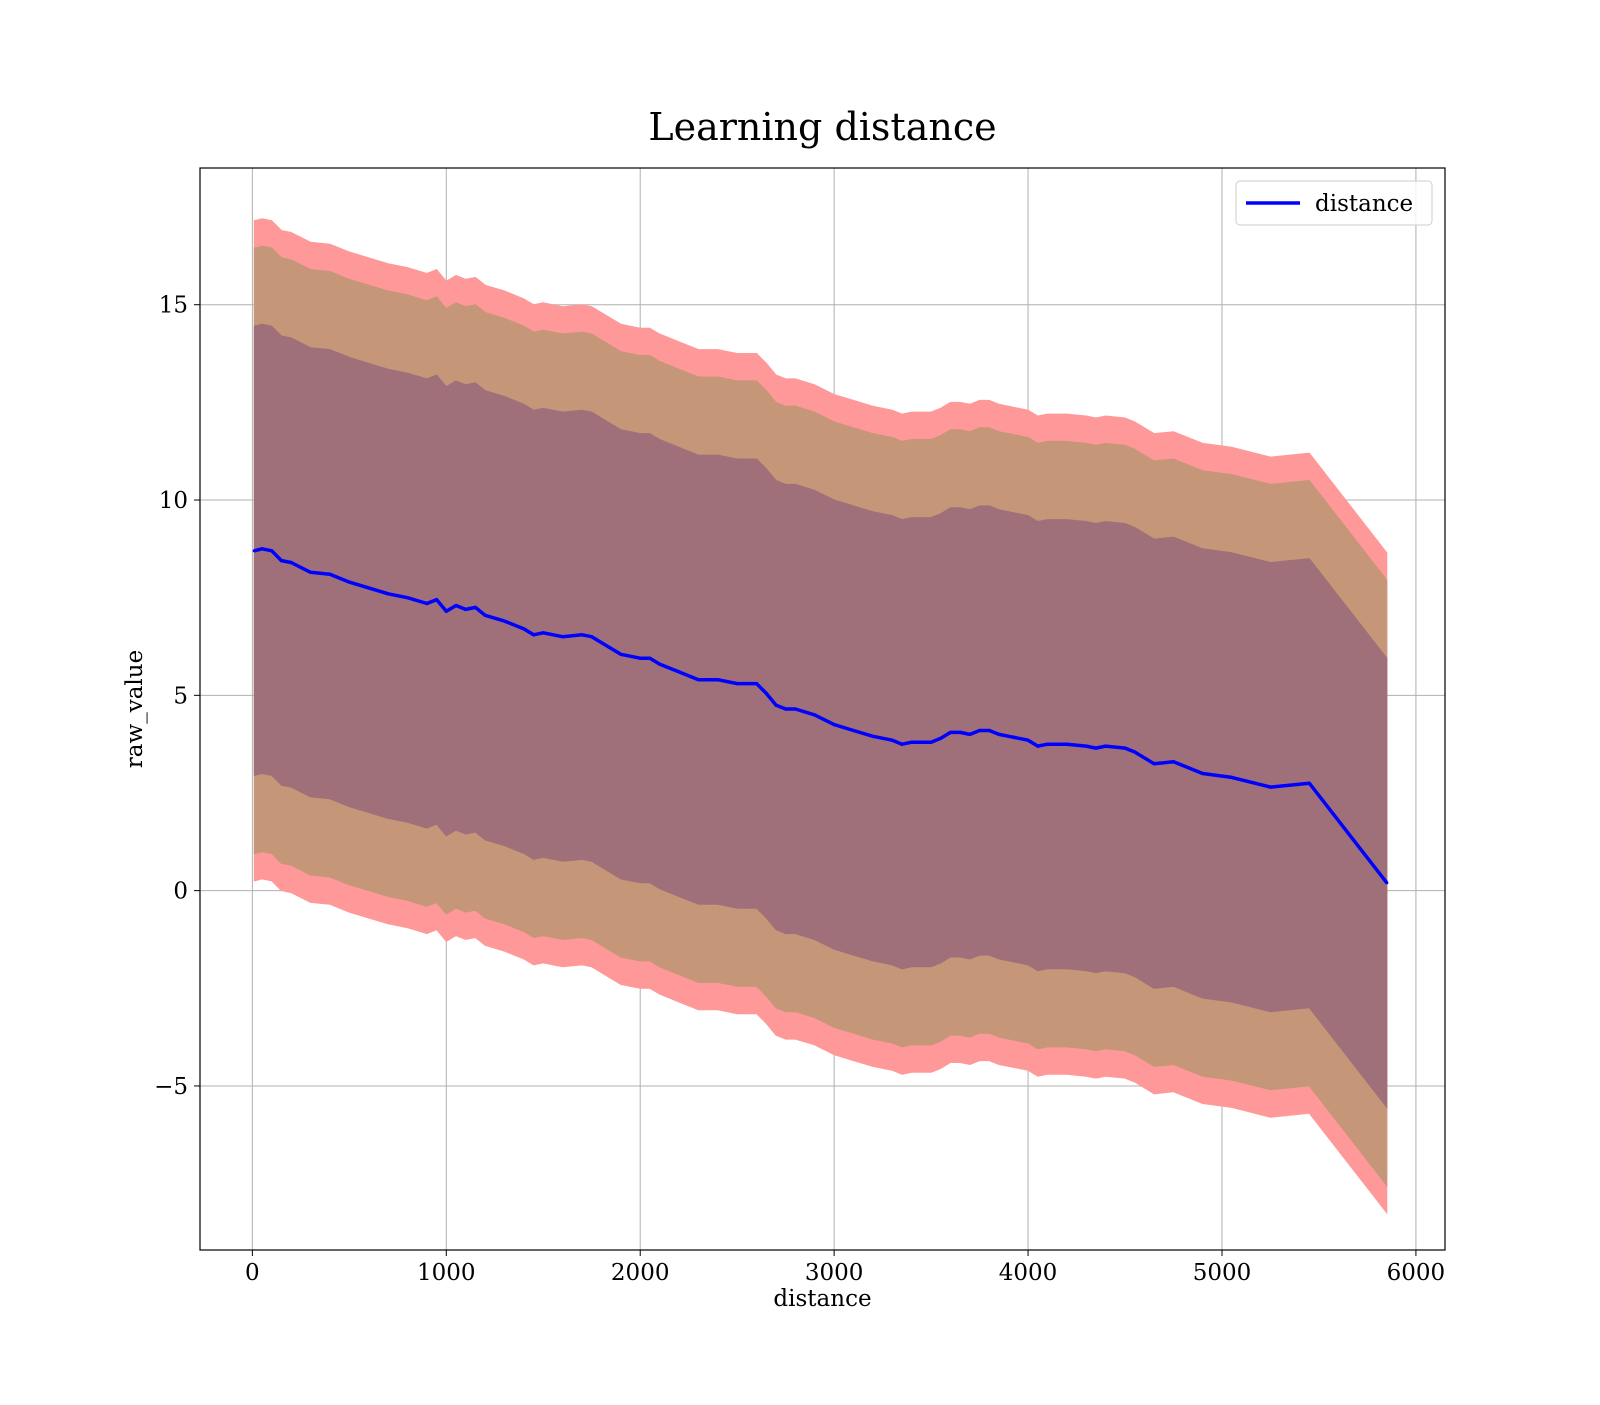 The image size is (1600, 1405). Describe the element at coordinates (252, 1273) in the screenshot. I see `x-tick-label: 0` at that location.